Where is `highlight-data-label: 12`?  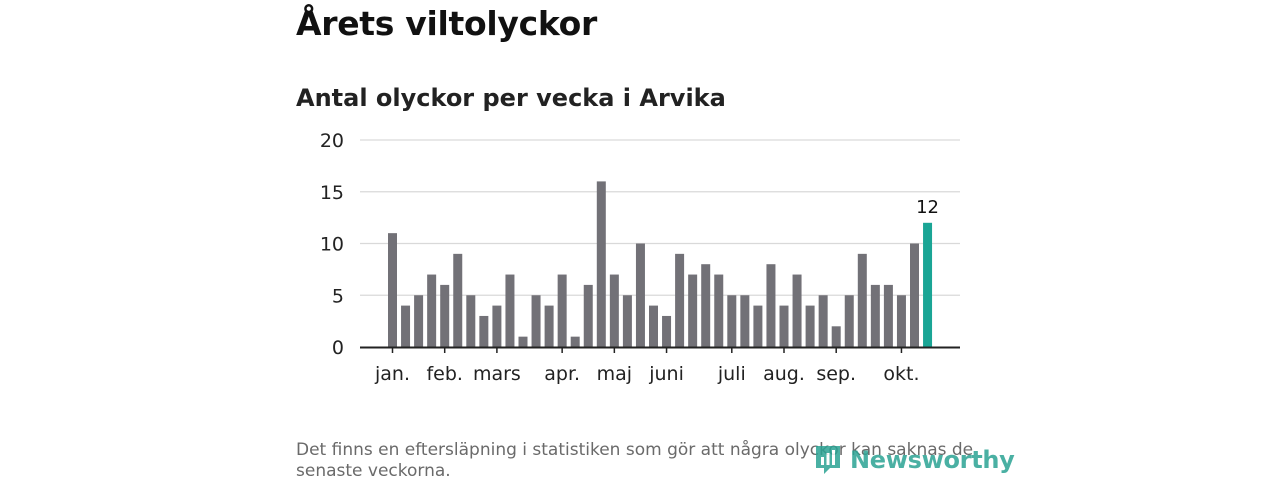 highlight-data-label: 12 is located at coordinates (927, 207).